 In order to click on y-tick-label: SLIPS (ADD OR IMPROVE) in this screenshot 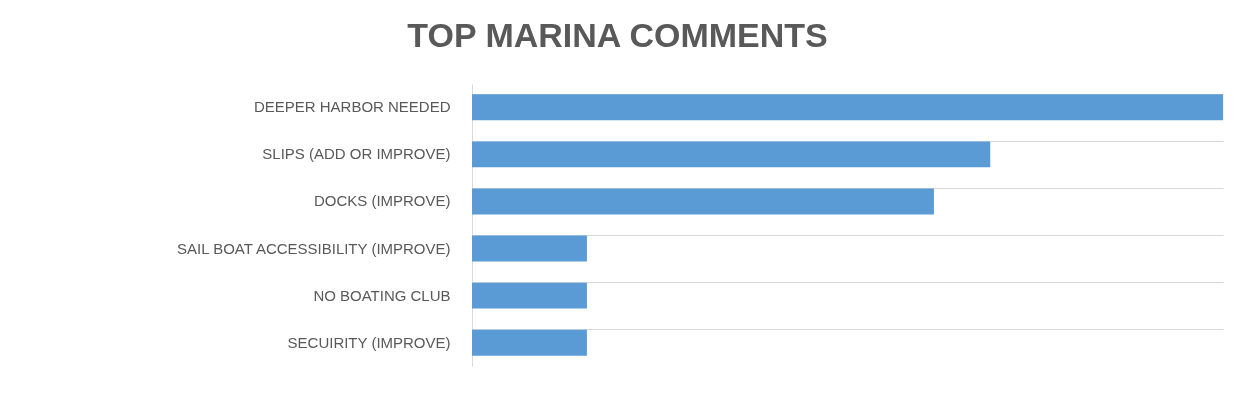, I will do `click(356, 154)`.